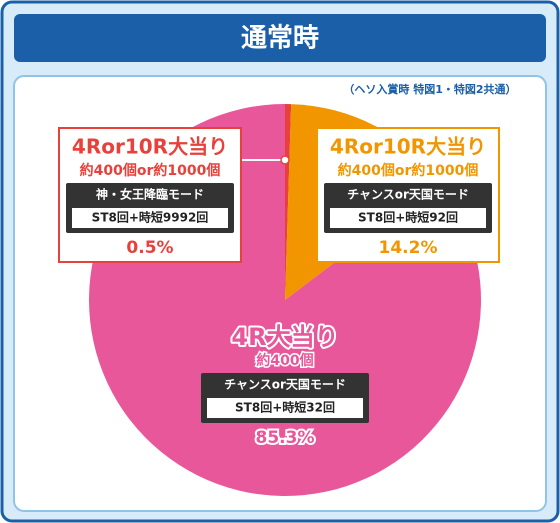  Describe the element at coordinates (285, 160) in the screenshot. I see `connector-dot` at that location.